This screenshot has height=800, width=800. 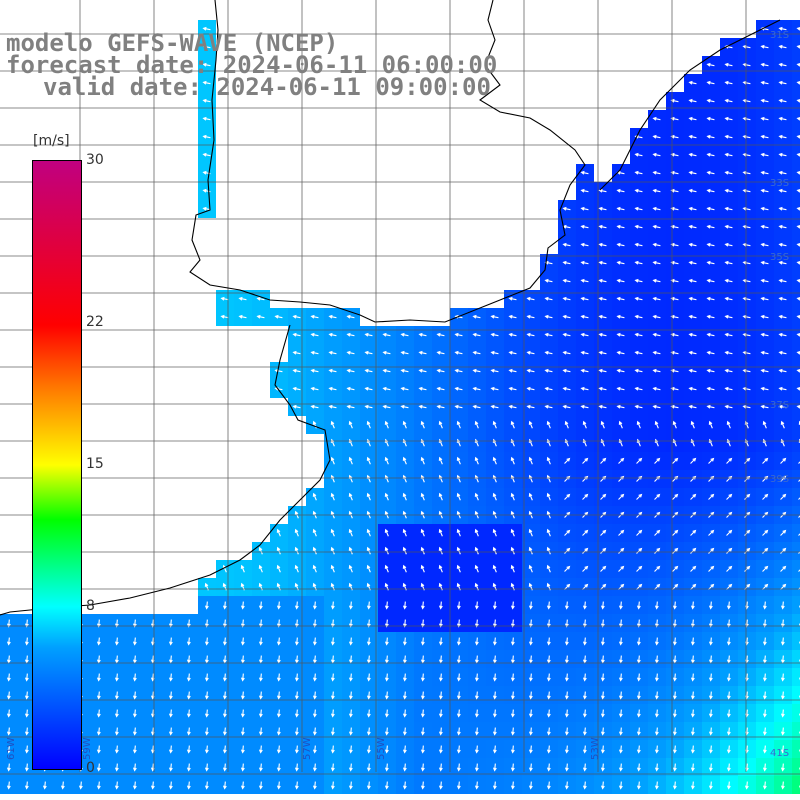 I want to click on colorbar-tick-label: 8, so click(x=90, y=605).